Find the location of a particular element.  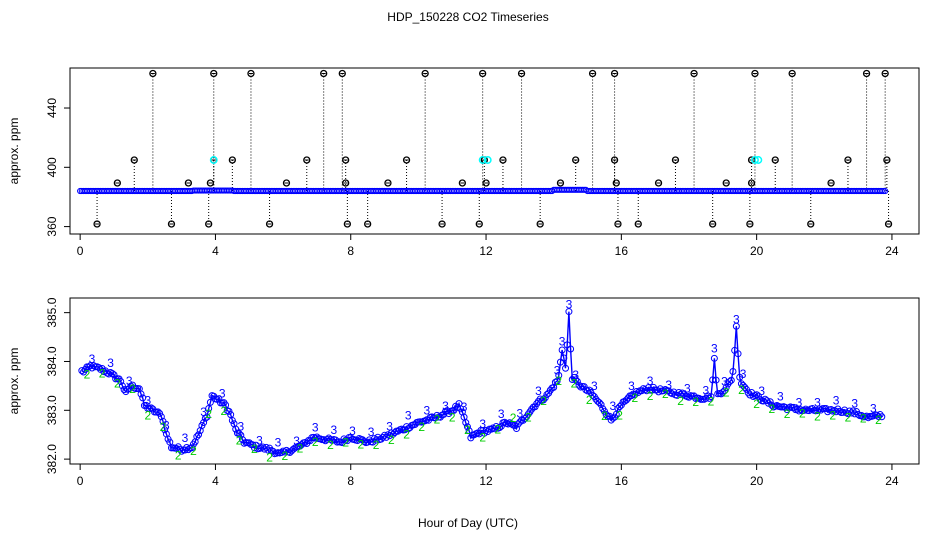

y-tick-label: 382.0 is located at coordinates (52, 459).